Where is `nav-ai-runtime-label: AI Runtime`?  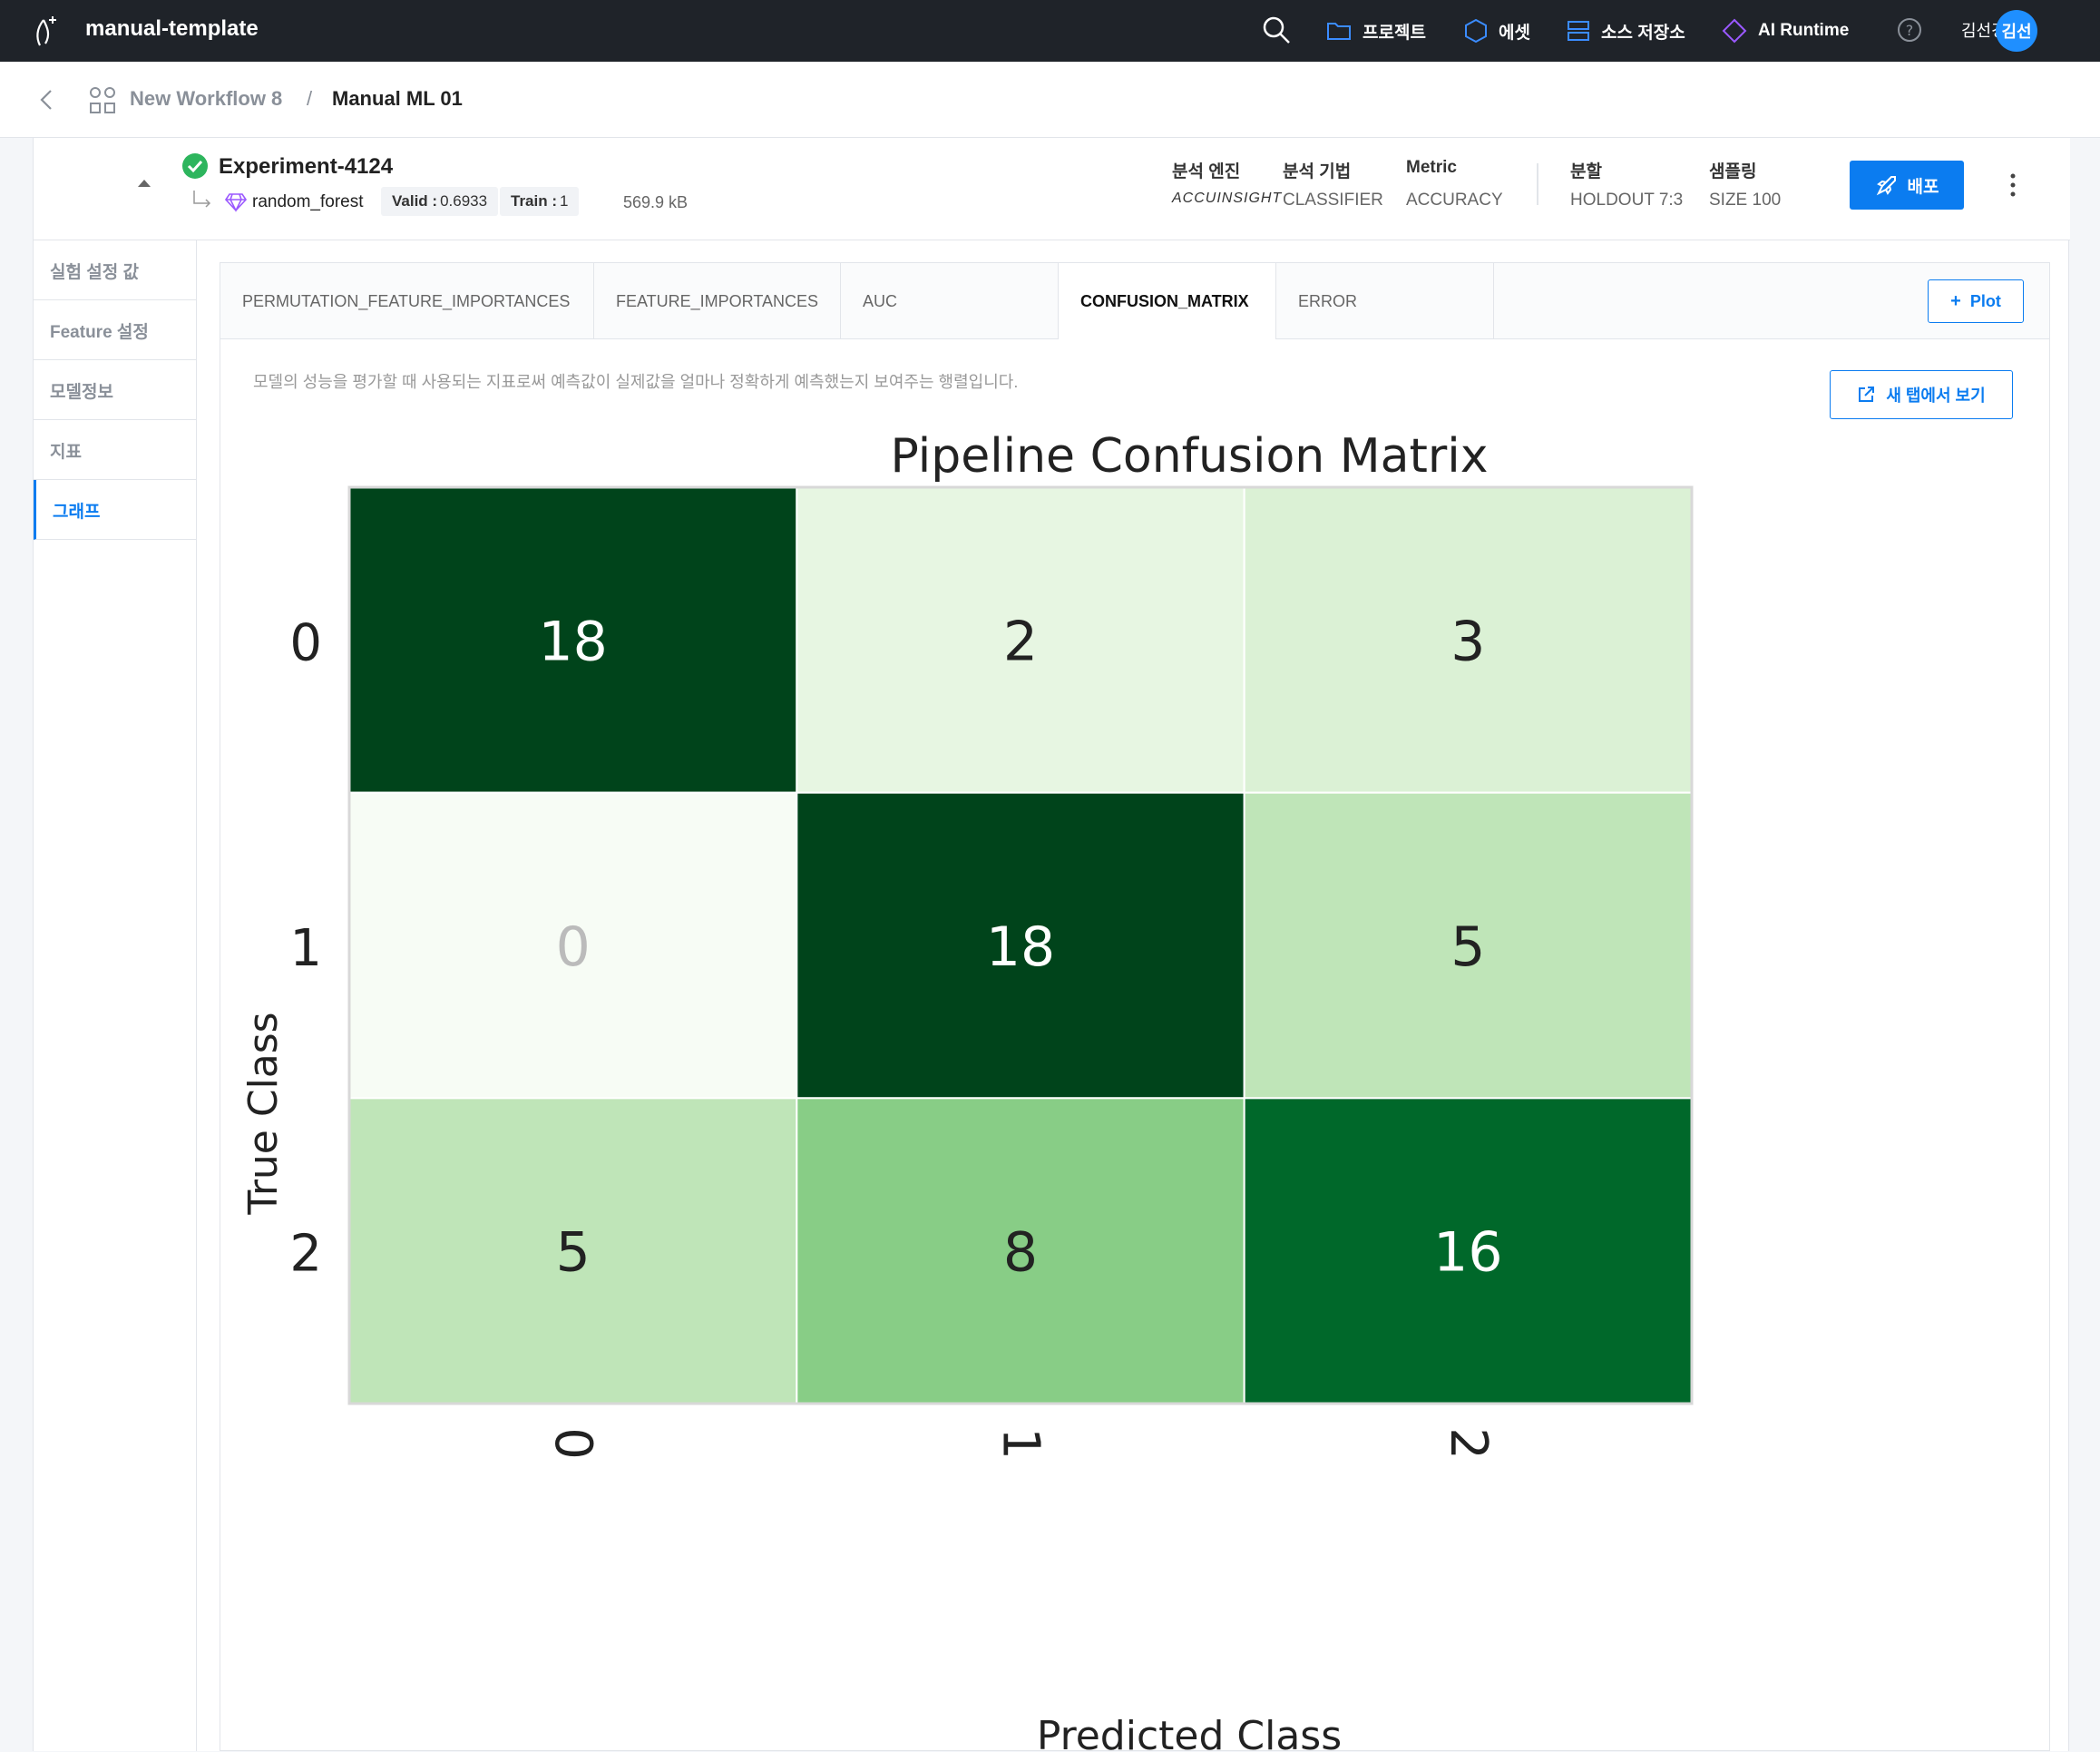
nav-ai-runtime-label: AI Runtime is located at coordinates (1804, 30).